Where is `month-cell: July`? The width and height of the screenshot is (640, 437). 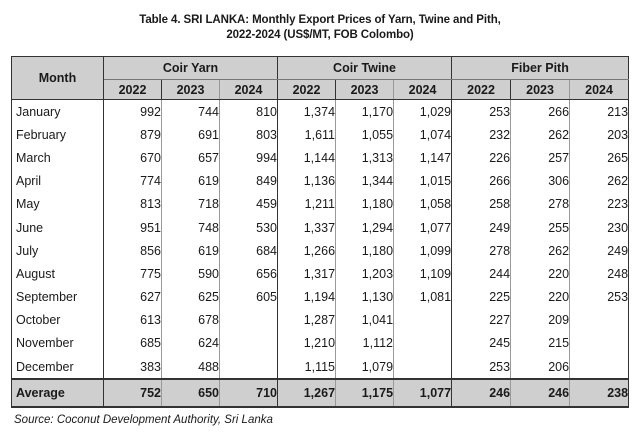 month-cell: July is located at coordinates (57, 251).